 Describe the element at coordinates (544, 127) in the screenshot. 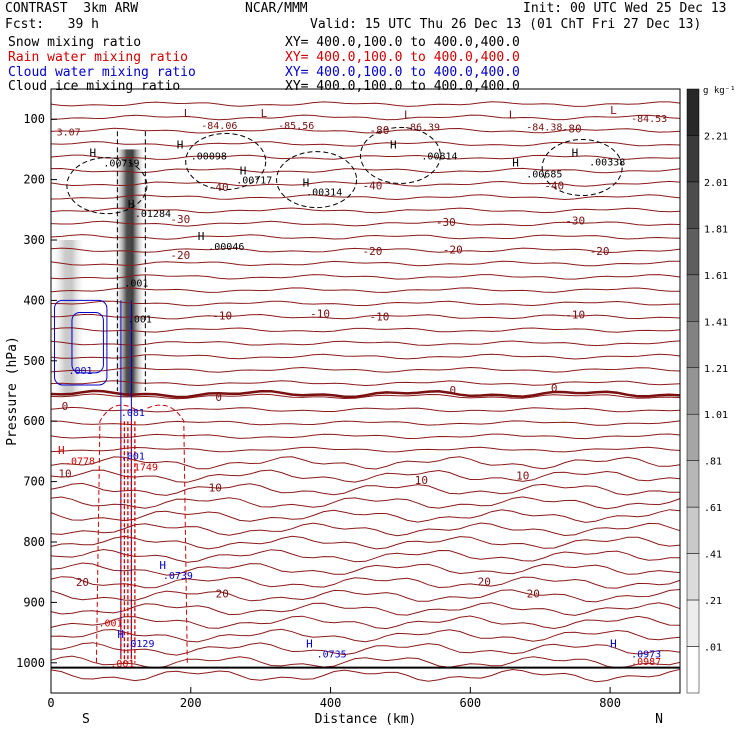

I see `extremum-value: -84.38` at that location.